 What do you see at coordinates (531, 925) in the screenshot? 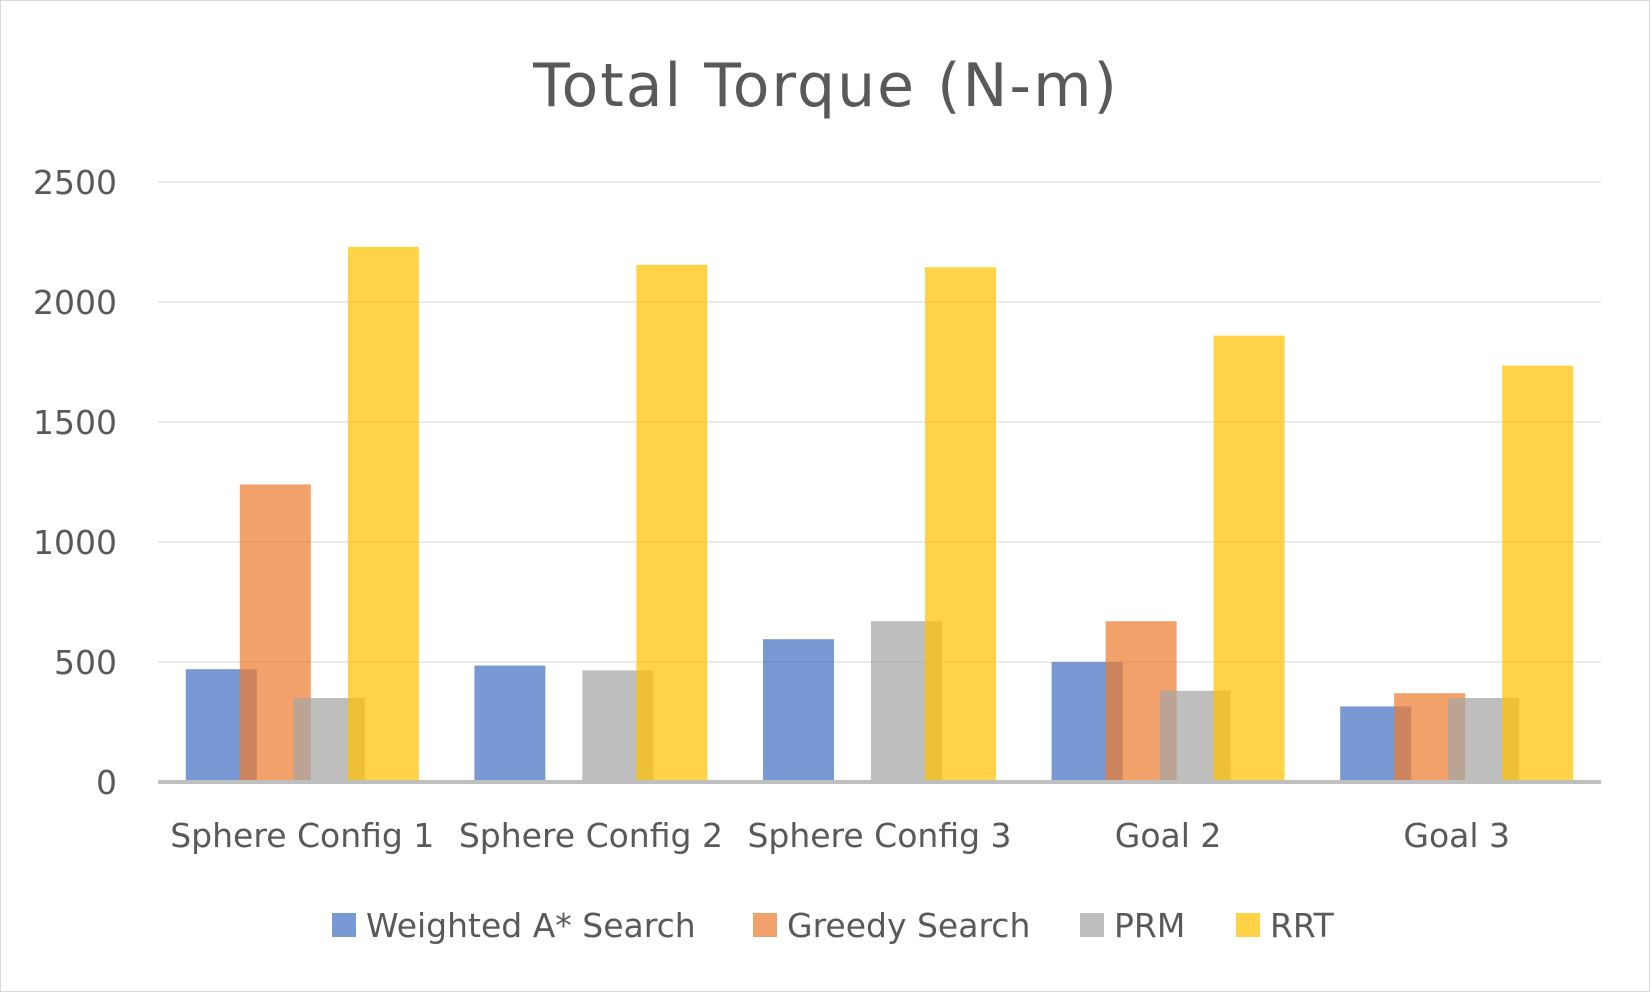
I see `legend-label: Weighted A* Search` at bounding box center [531, 925].